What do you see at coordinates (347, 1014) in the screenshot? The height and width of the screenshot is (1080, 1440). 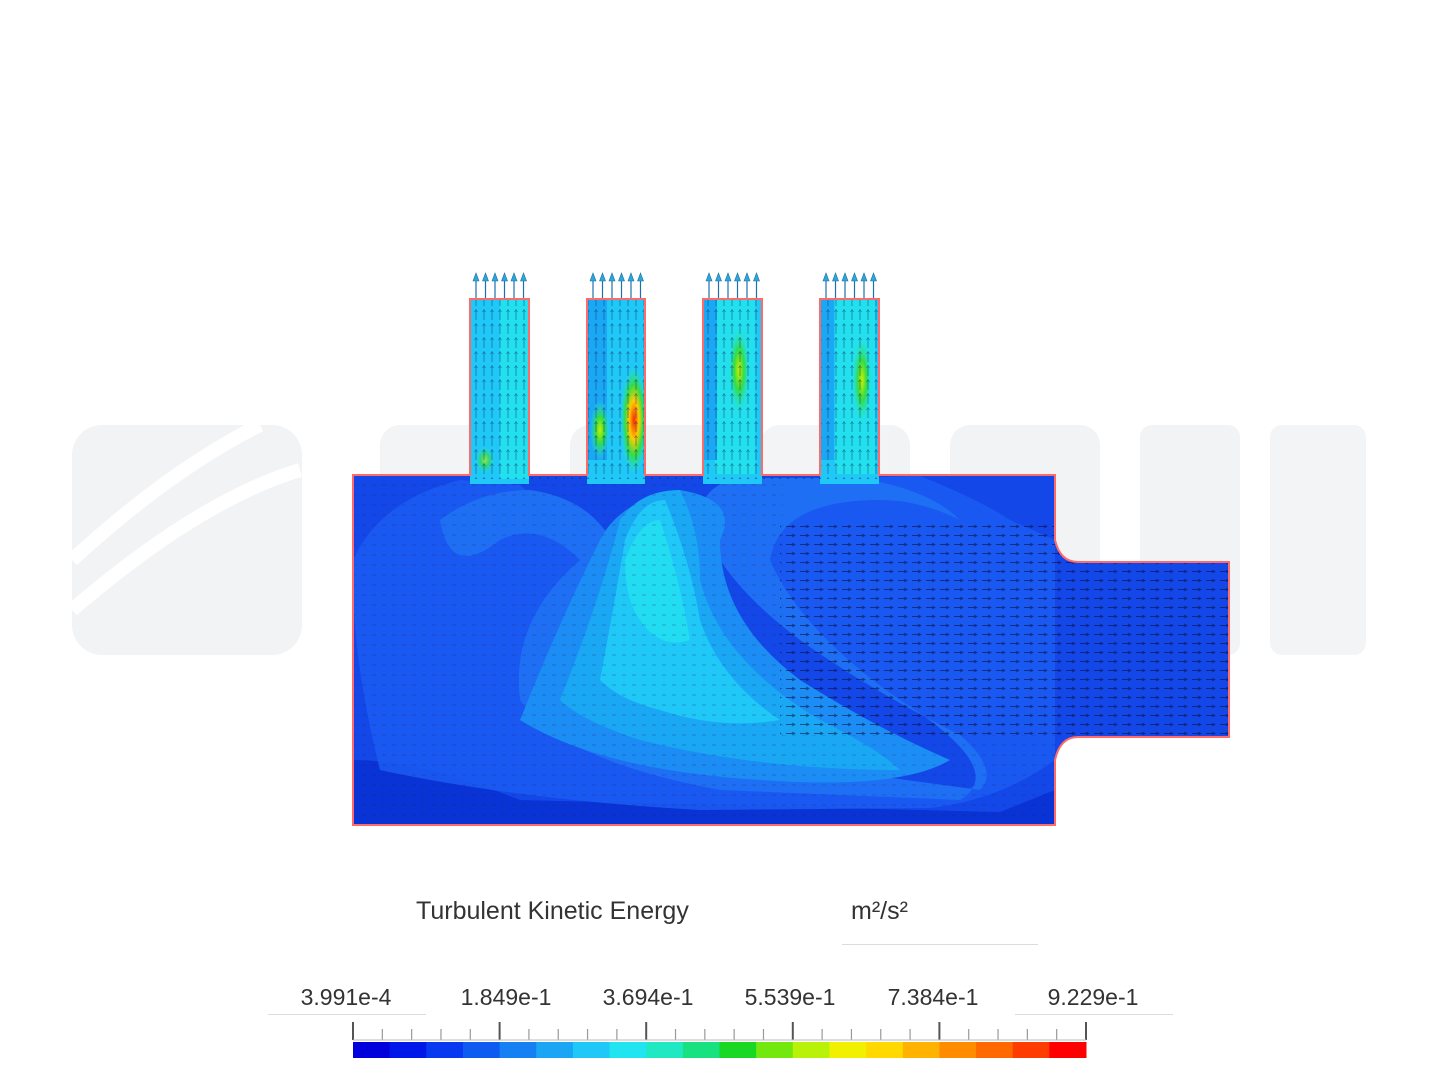 I see `min-value-underline` at bounding box center [347, 1014].